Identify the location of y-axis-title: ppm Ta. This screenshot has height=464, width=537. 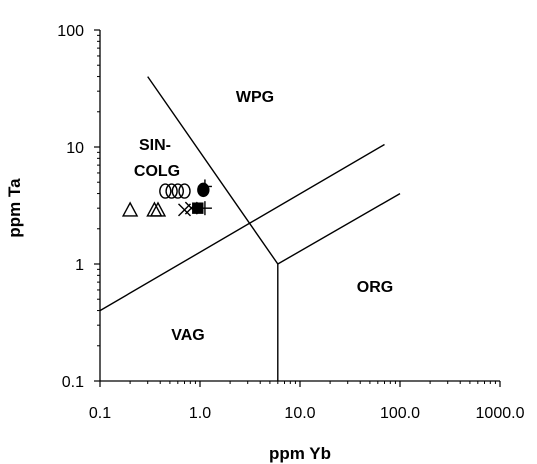
(14, 208).